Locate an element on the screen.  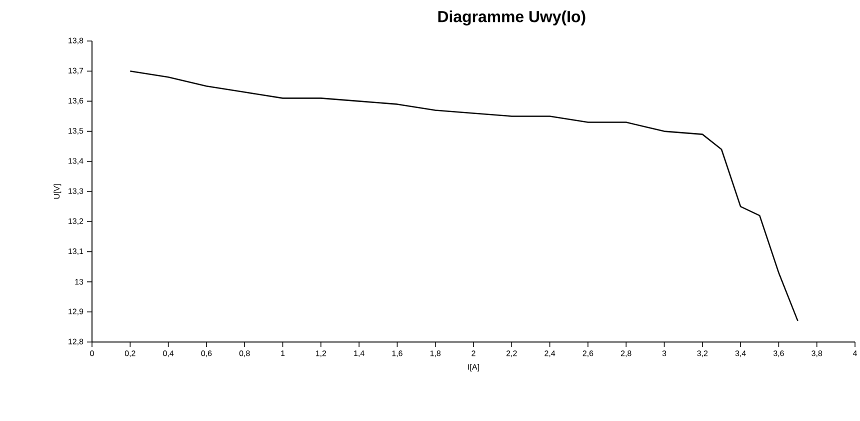
chart-title: Diagramme Uwy(Io) is located at coordinates (512, 18).